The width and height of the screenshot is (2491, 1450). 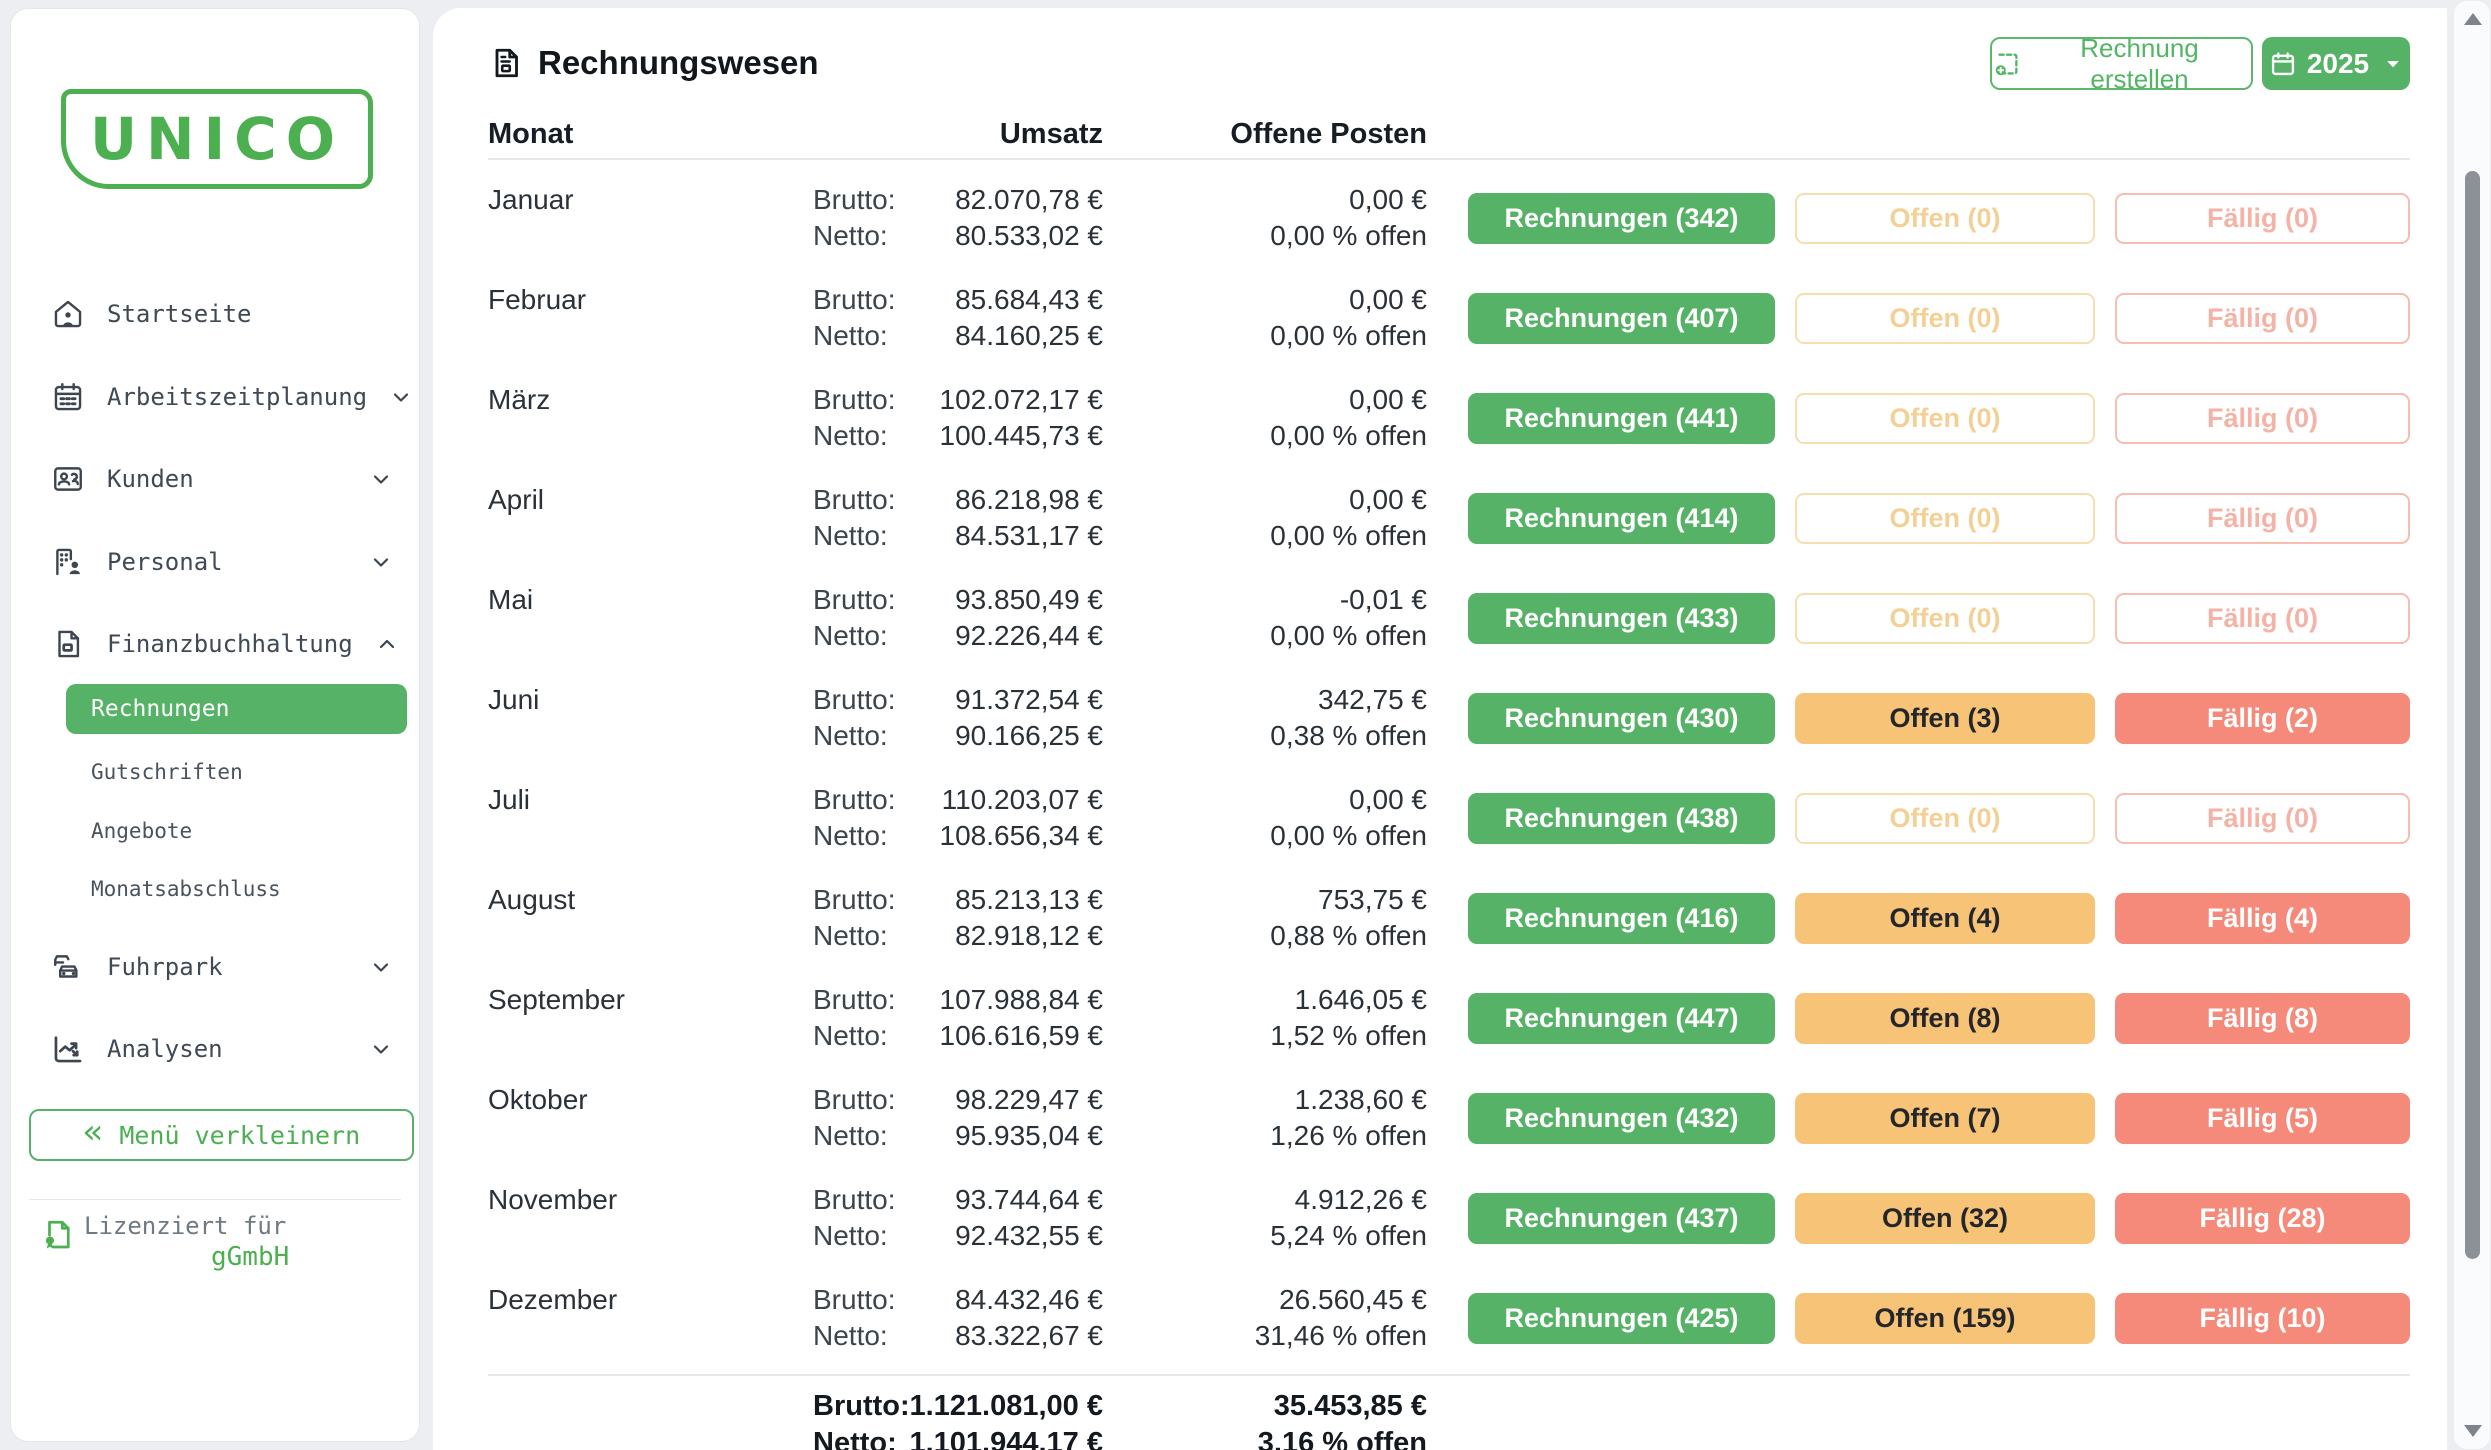 I want to click on scroll-up-button, so click(x=2473, y=19).